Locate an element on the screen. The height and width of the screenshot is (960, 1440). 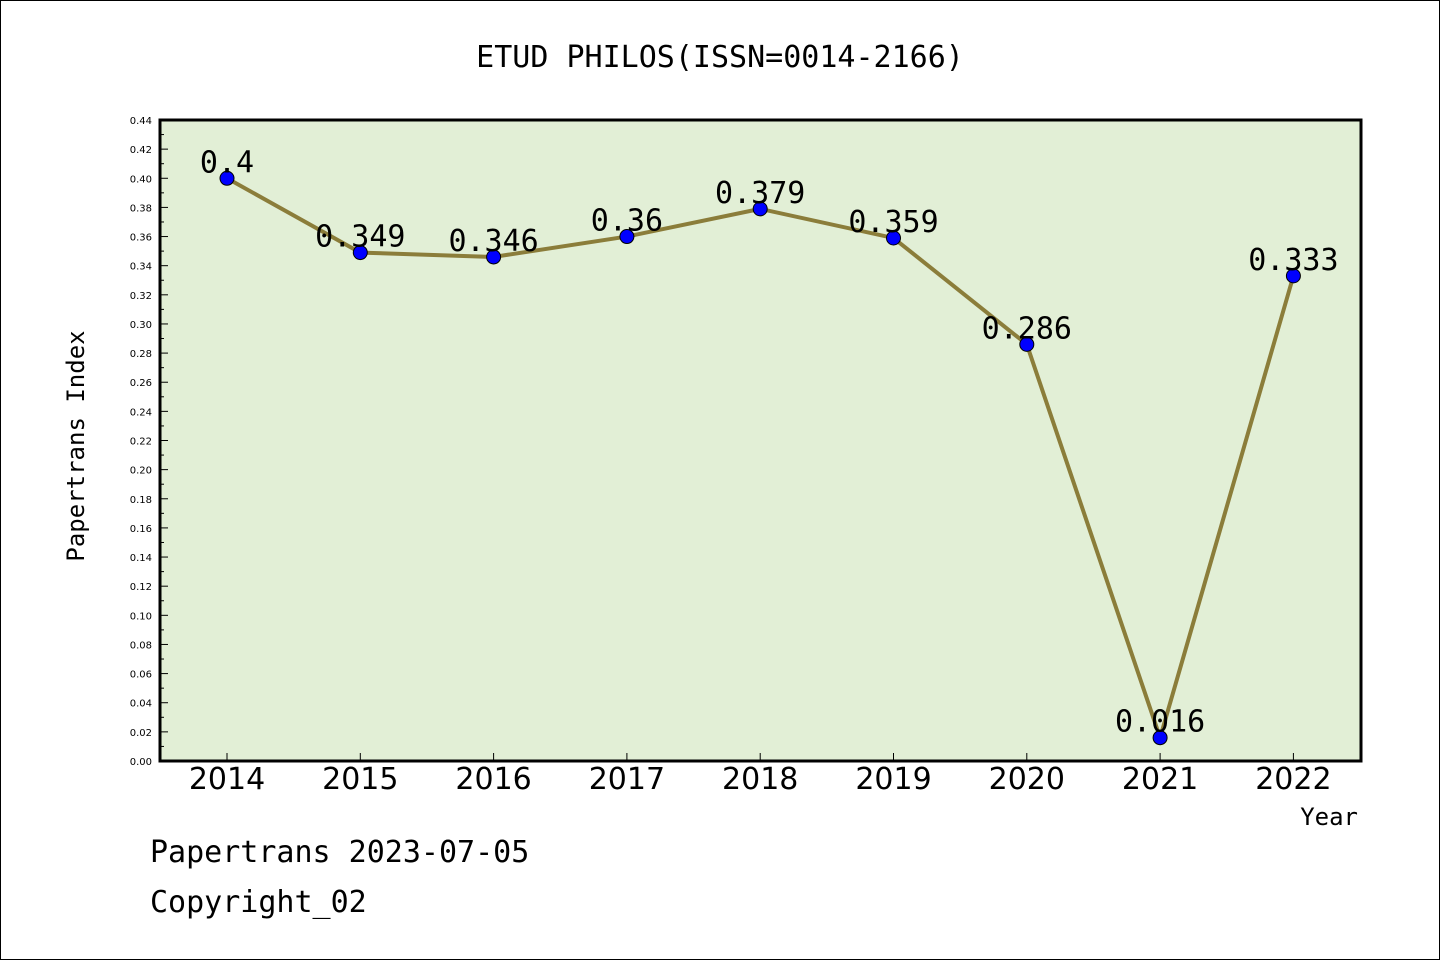
y-tick-label: 0.42 is located at coordinates (141, 150).